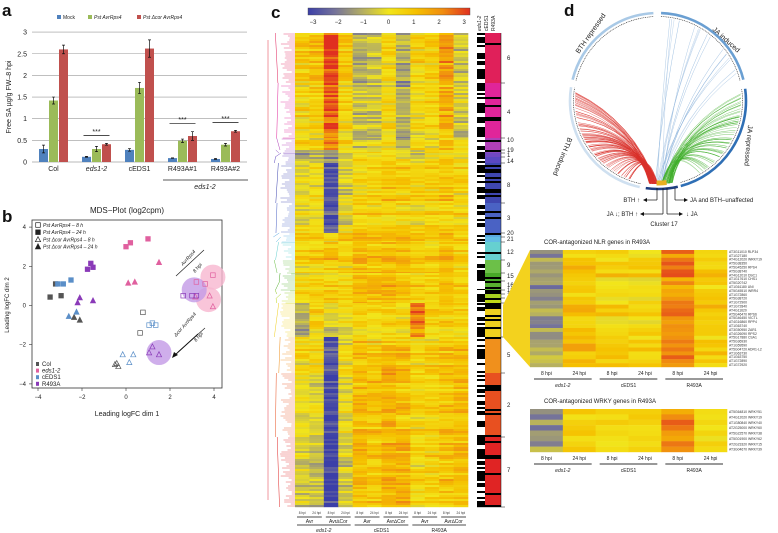  Describe the element at coordinates (58, 284) in the screenshot. I see `data-point` at that location.